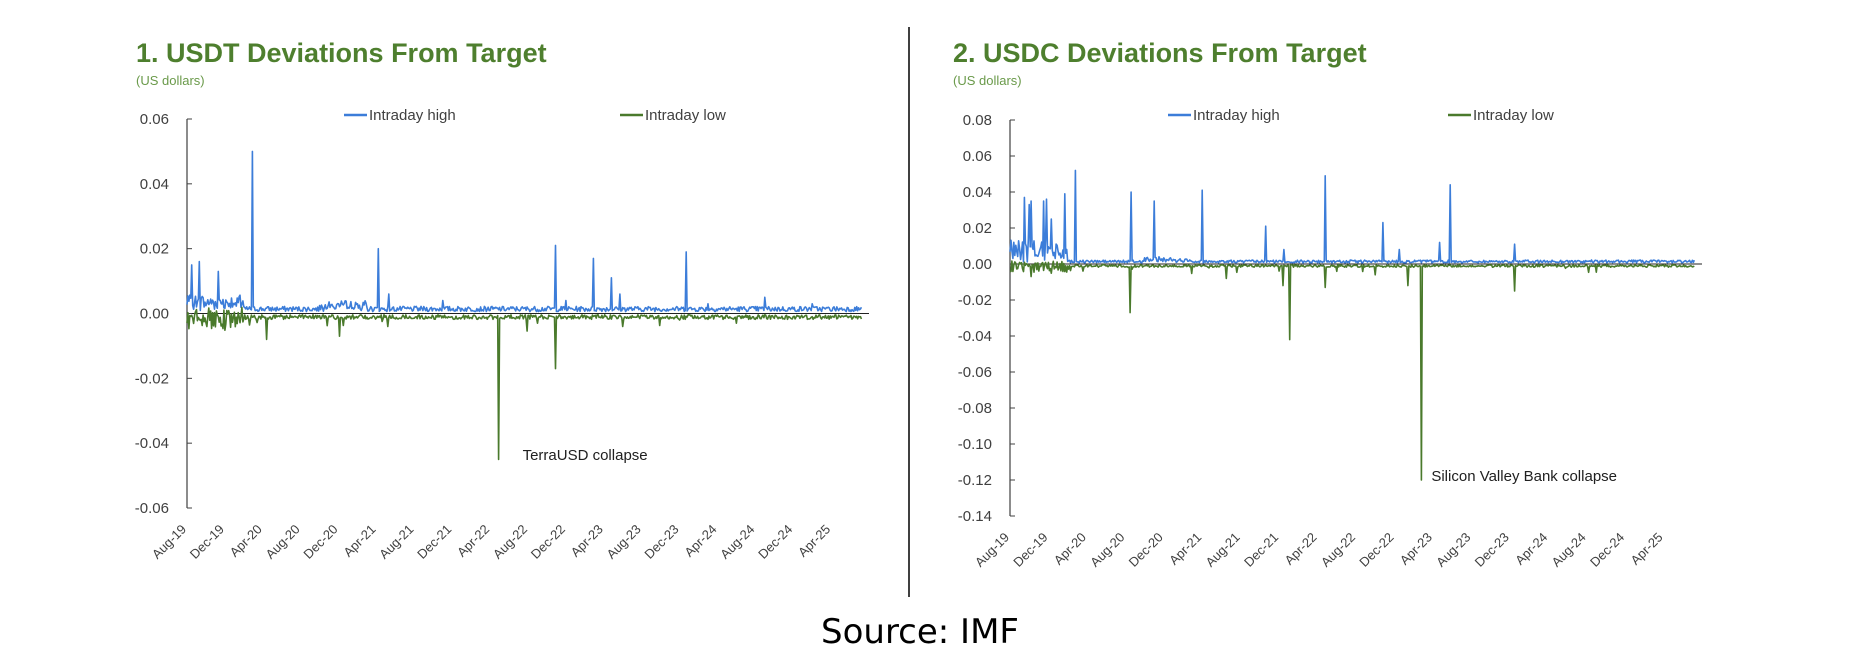  What do you see at coordinates (975, 444) in the screenshot?
I see `y-tick-label: -0.10` at bounding box center [975, 444].